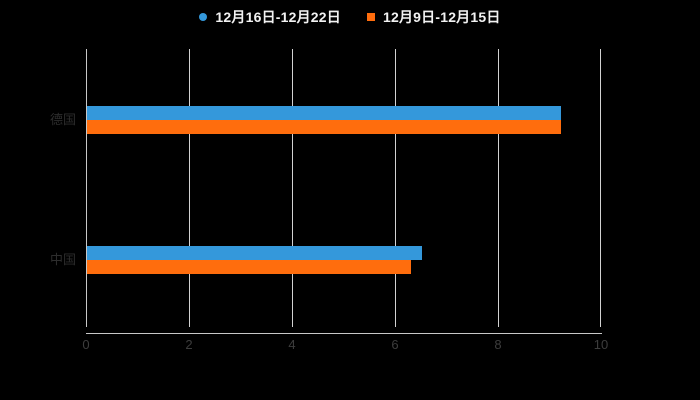 This screenshot has height=400, width=700. I want to click on circle-legend-marker, so click(203, 17).